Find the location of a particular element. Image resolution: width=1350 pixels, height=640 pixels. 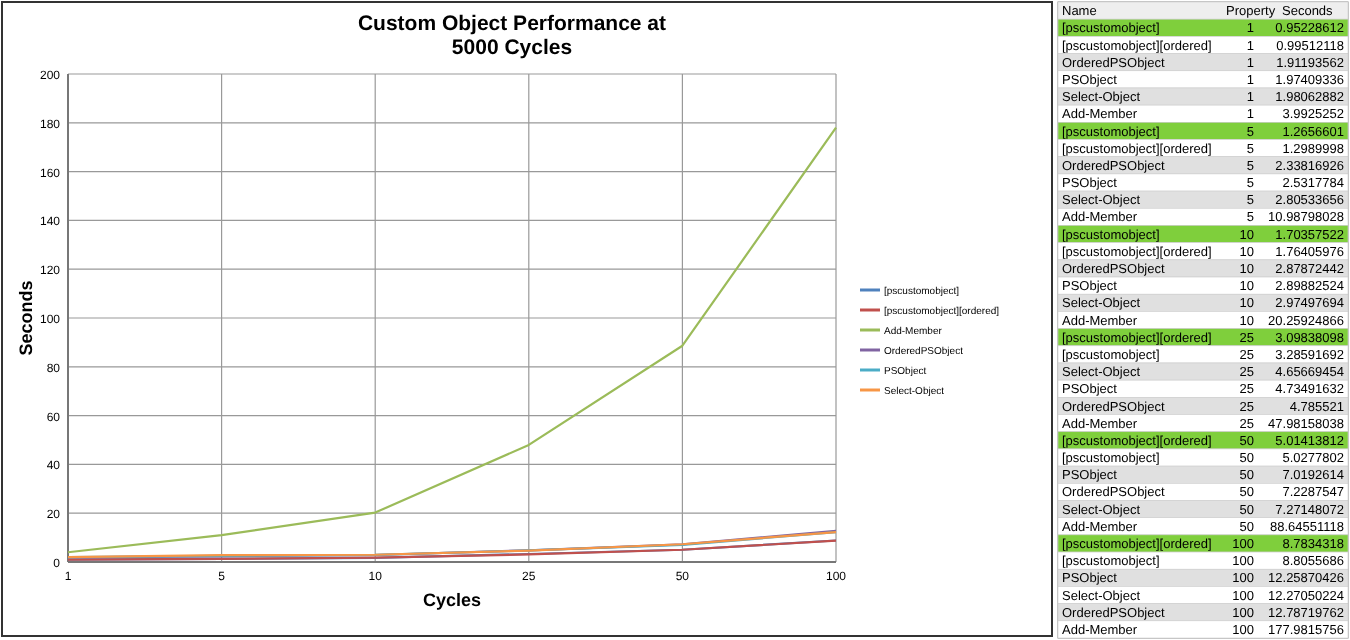

y-axis-title: Seconds is located at coordinates (26, 318).